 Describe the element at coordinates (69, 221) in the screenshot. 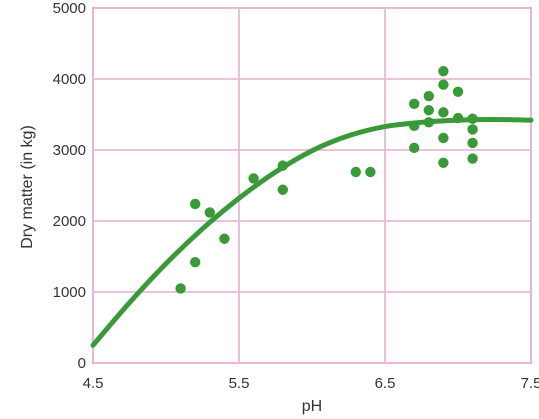

I see `y-tick-label: 2000` at that location.